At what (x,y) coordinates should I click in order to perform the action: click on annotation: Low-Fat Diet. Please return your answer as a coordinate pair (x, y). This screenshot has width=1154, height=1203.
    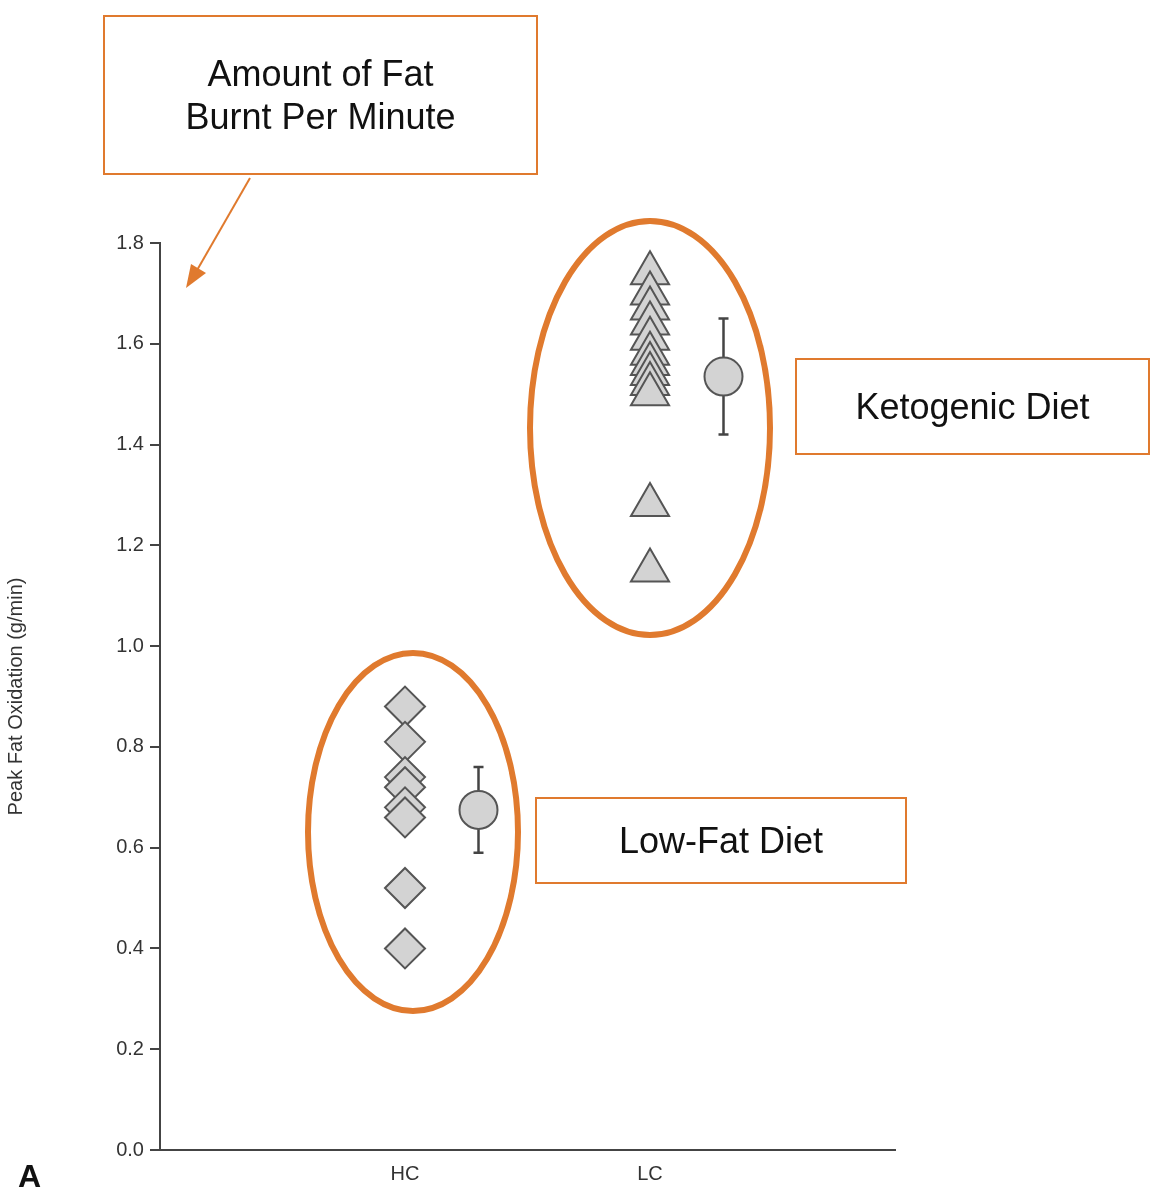
    Looking at the image, I should click on (721, 840).